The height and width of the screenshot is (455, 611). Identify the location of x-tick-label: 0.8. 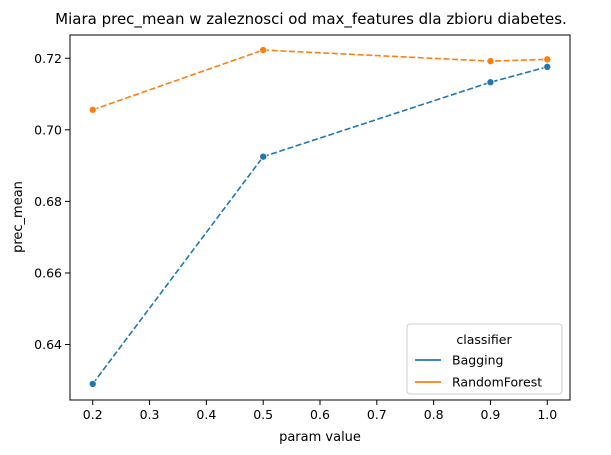
(434, 414).